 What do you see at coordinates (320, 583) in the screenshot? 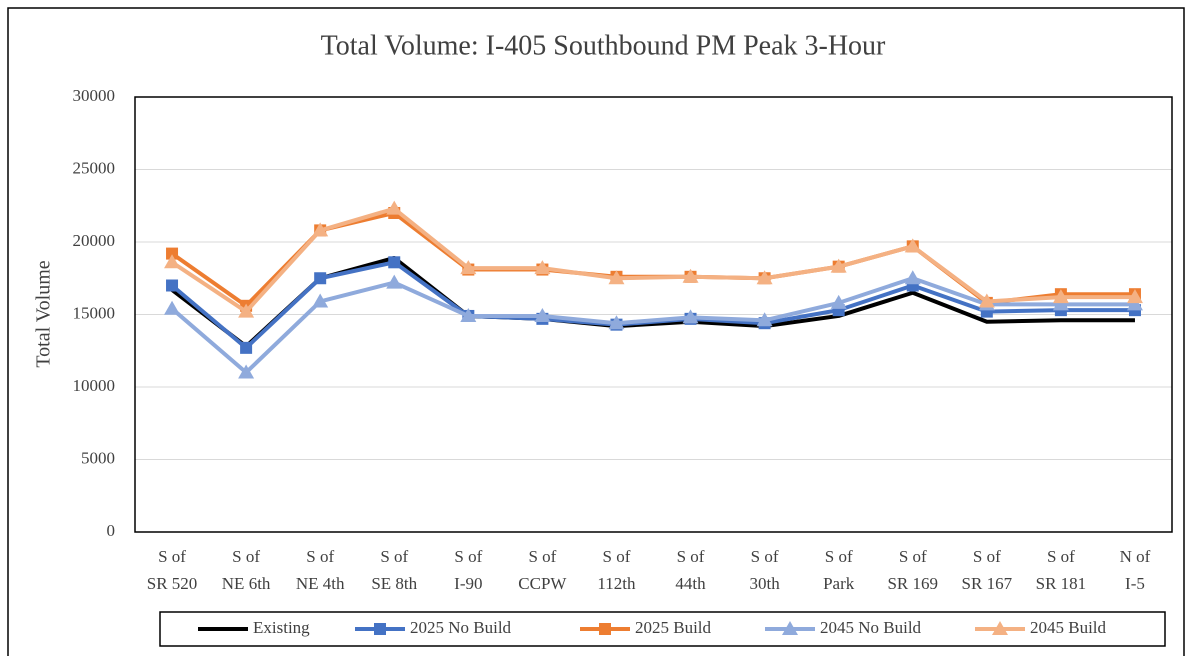
I see `x-tick-label: NE 4th` at bounding box center [320, 583].